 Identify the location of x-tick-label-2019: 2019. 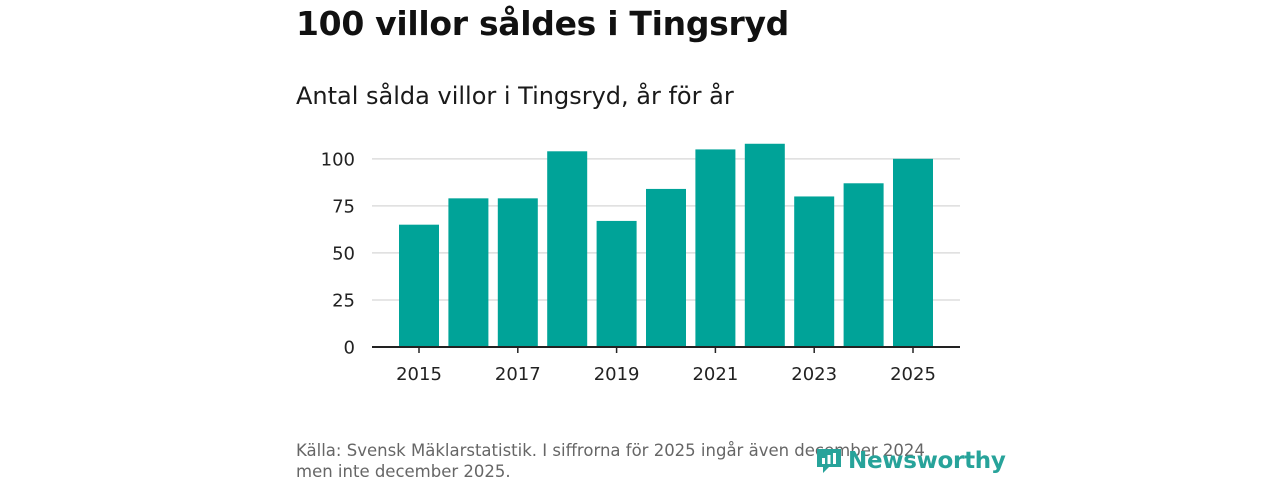
(617, 374).